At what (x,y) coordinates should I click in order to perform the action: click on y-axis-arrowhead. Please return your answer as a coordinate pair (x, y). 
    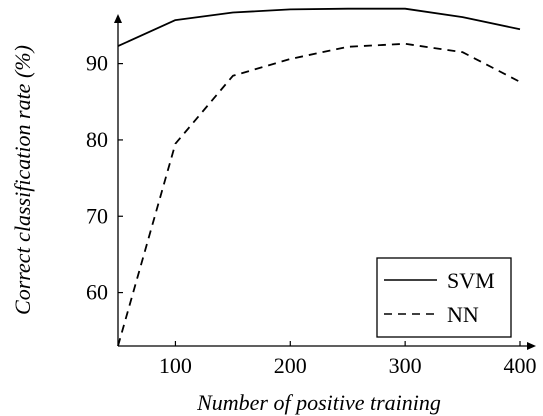
    Looking at the image, I should click on (118, 18).